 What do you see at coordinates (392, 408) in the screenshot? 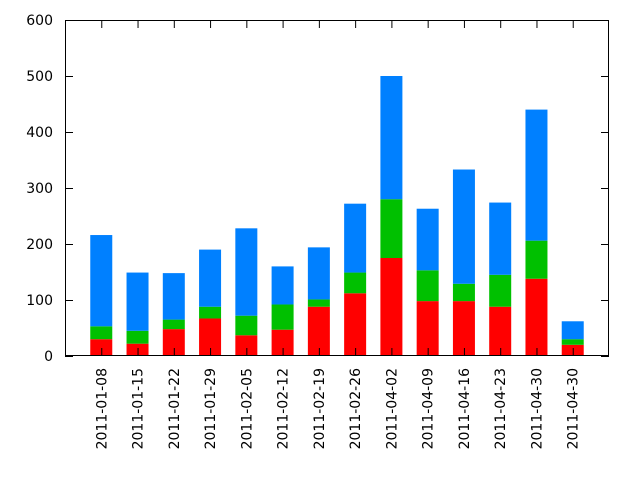
I see `x-tick-label: 2011-04-02` at bounding box center [392, 408].